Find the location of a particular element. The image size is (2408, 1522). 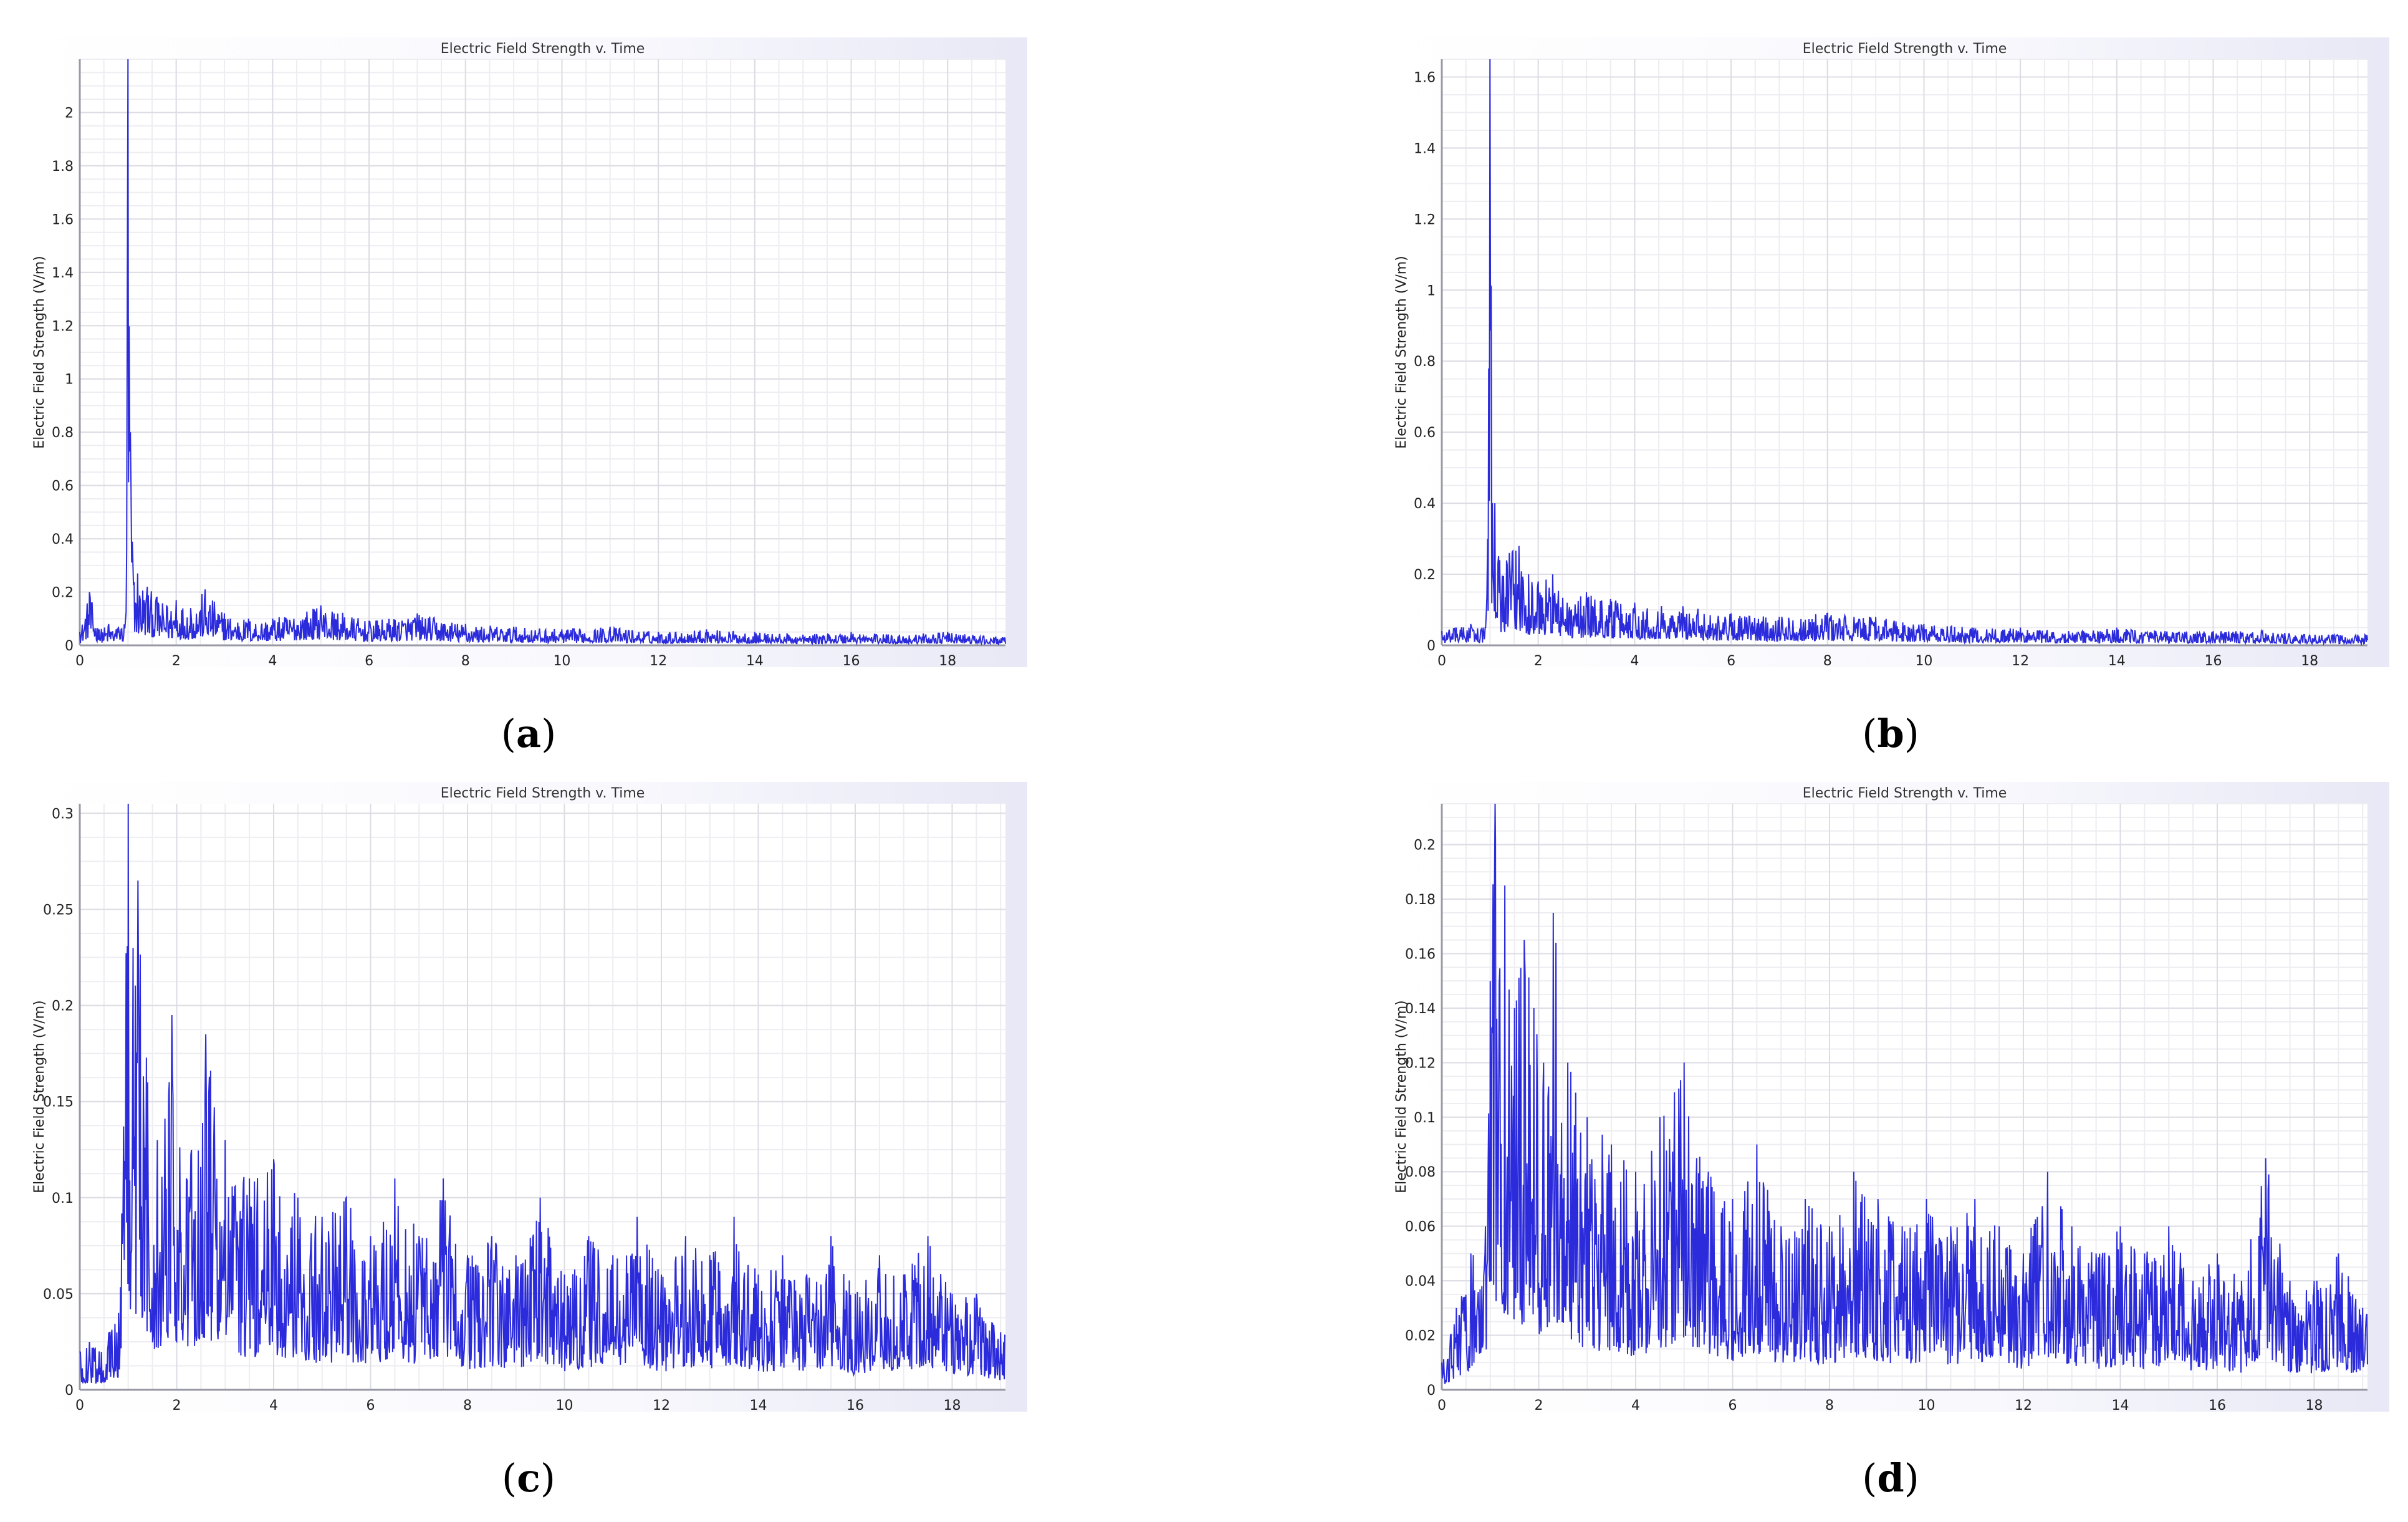

y-tick-label: 0.25 is located at coordinates (58, 910).